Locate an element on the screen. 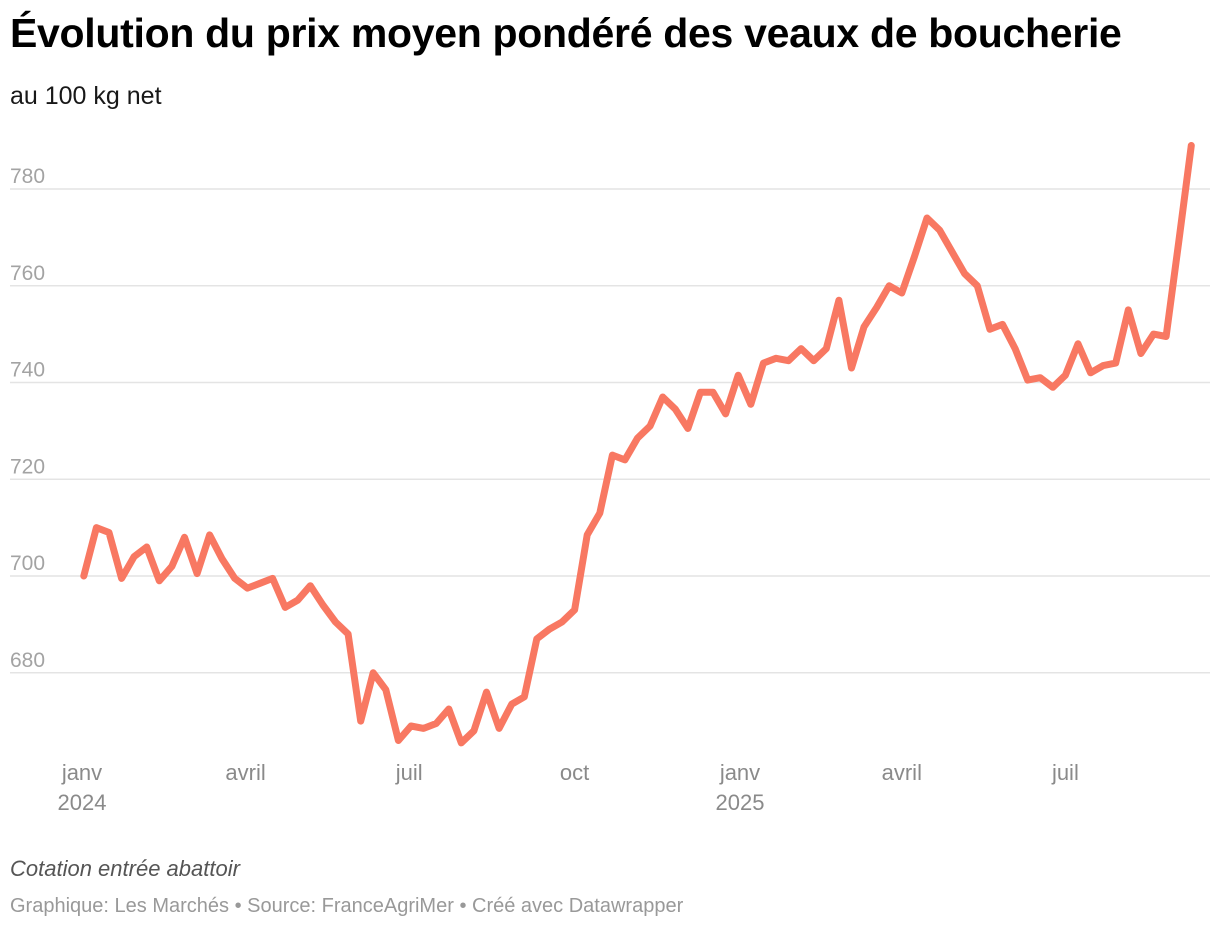 Image resolution: width=1220 pixels, height=930 pixels. y-tick-label: 780 is located at coordinates (27, 176).